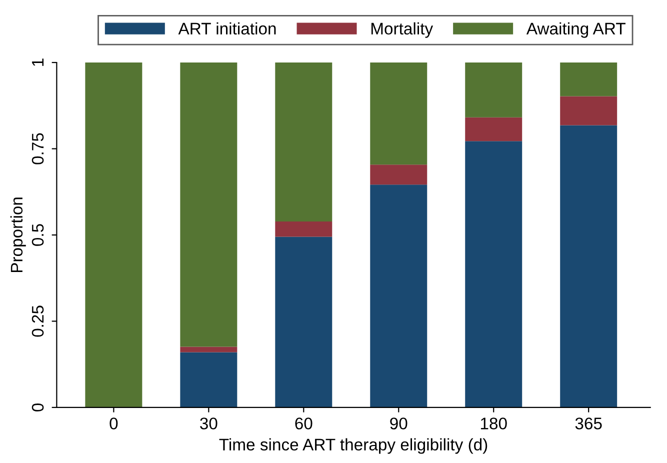 The height and width of the screenshot is (463, 667). What do you see at coordinates (38, 62) in the screenshot?
I see `y-tick-label: 1` at bounding box center [38, 62].